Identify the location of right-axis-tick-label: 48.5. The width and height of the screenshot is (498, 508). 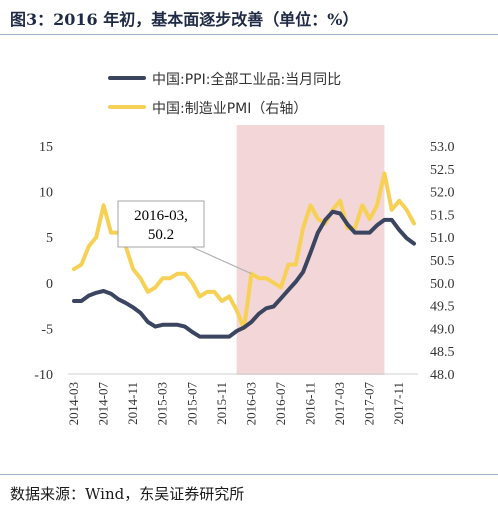
(442, 352).